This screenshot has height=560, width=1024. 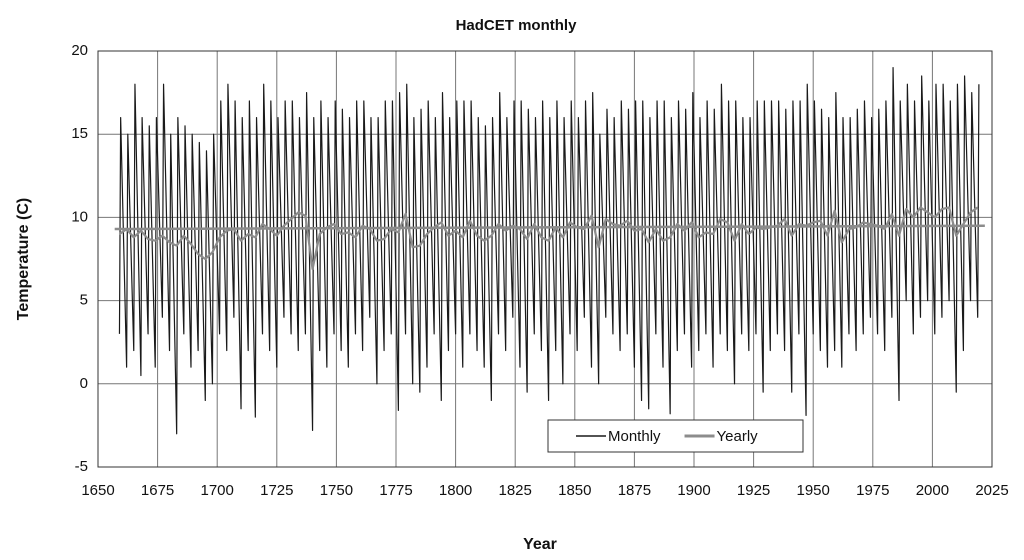 I want to click on x-tick-label: 1900, so click(x=693, y=490).